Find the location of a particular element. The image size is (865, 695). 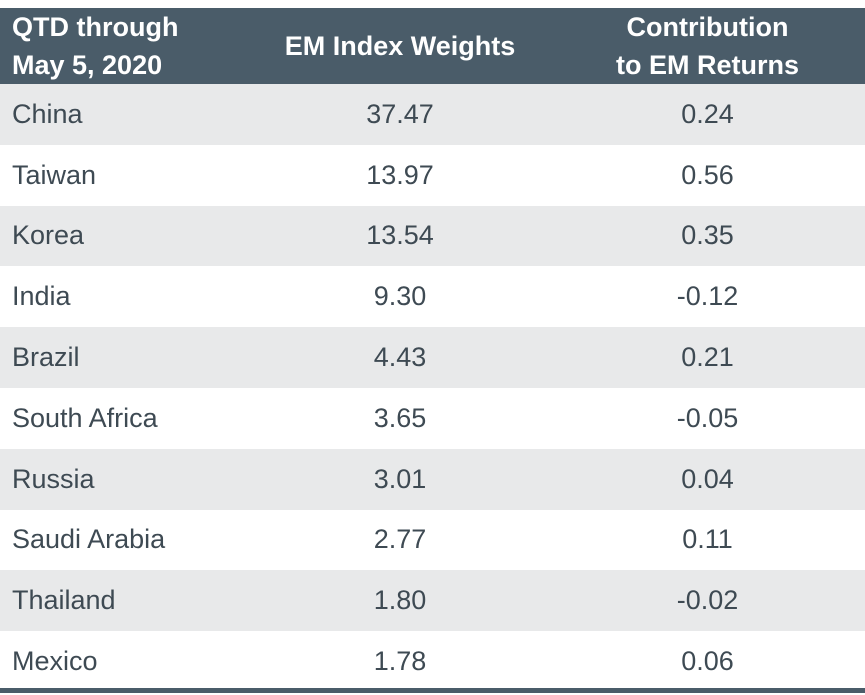

contribution-cell: -0.12 is located at coordinates (707, 296).